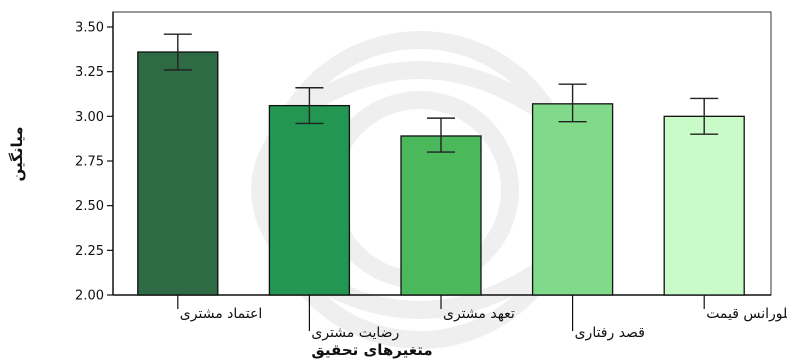  I want to click on y-axis-ticks: 2.00 2.25 2.50 2.75 3.00 3.25 3.50, so click(94, 162).